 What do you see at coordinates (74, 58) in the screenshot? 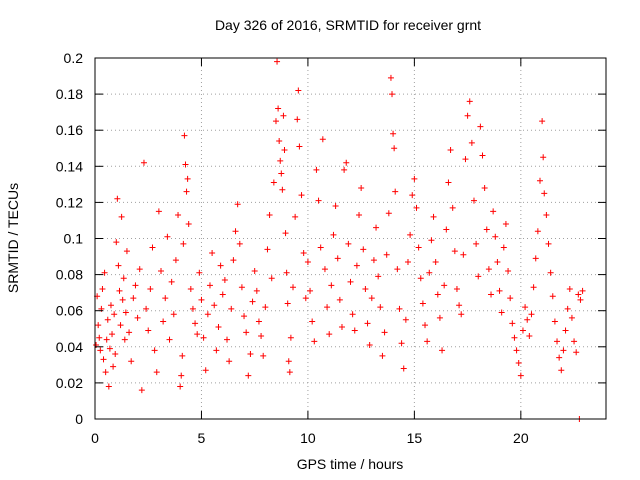
I see `y-tick-label: 0.2` at bounding box center [74, 58].